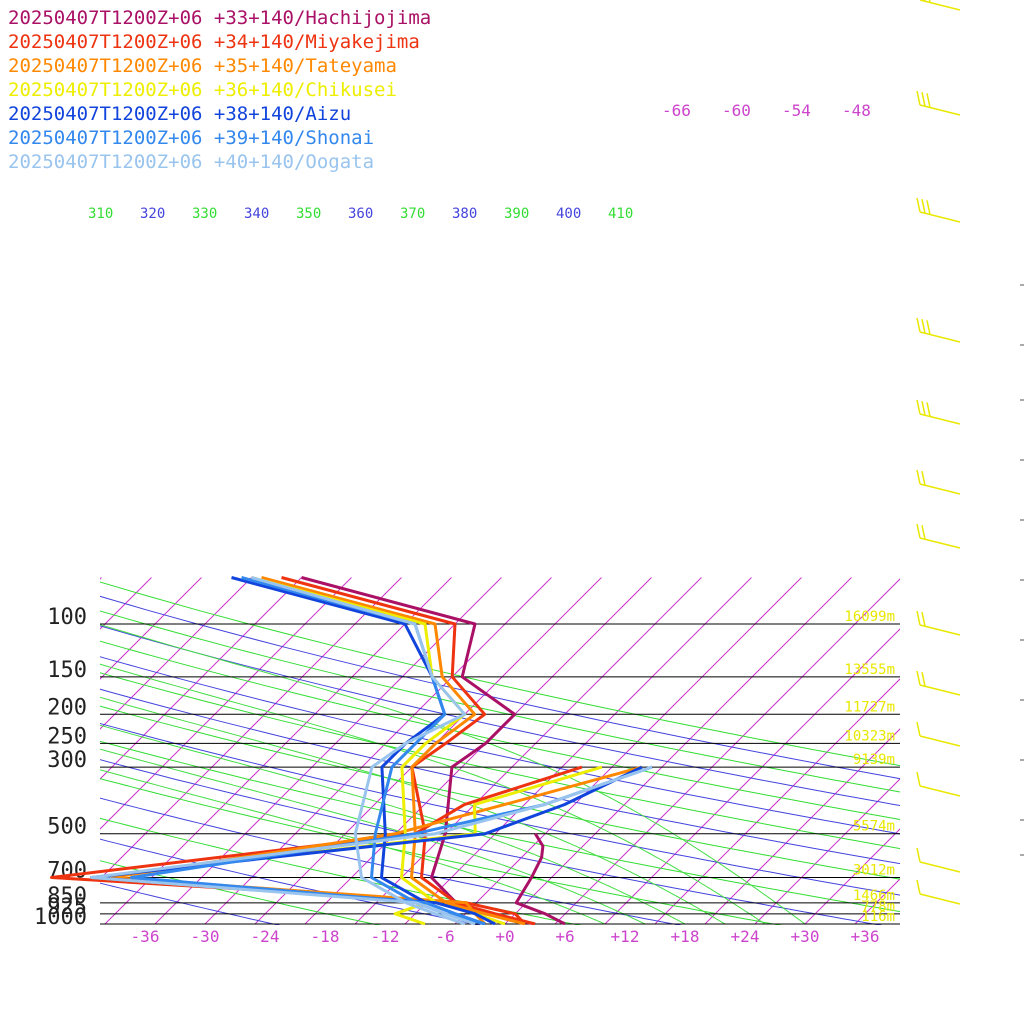 The width and height of the screenshot is (1024, 1024). Describe the element at coordinates (219, 18) in the screenshot. I see `legend-entry: 20250407T1200Z+06 +33+140/Hachijojima` at that location.